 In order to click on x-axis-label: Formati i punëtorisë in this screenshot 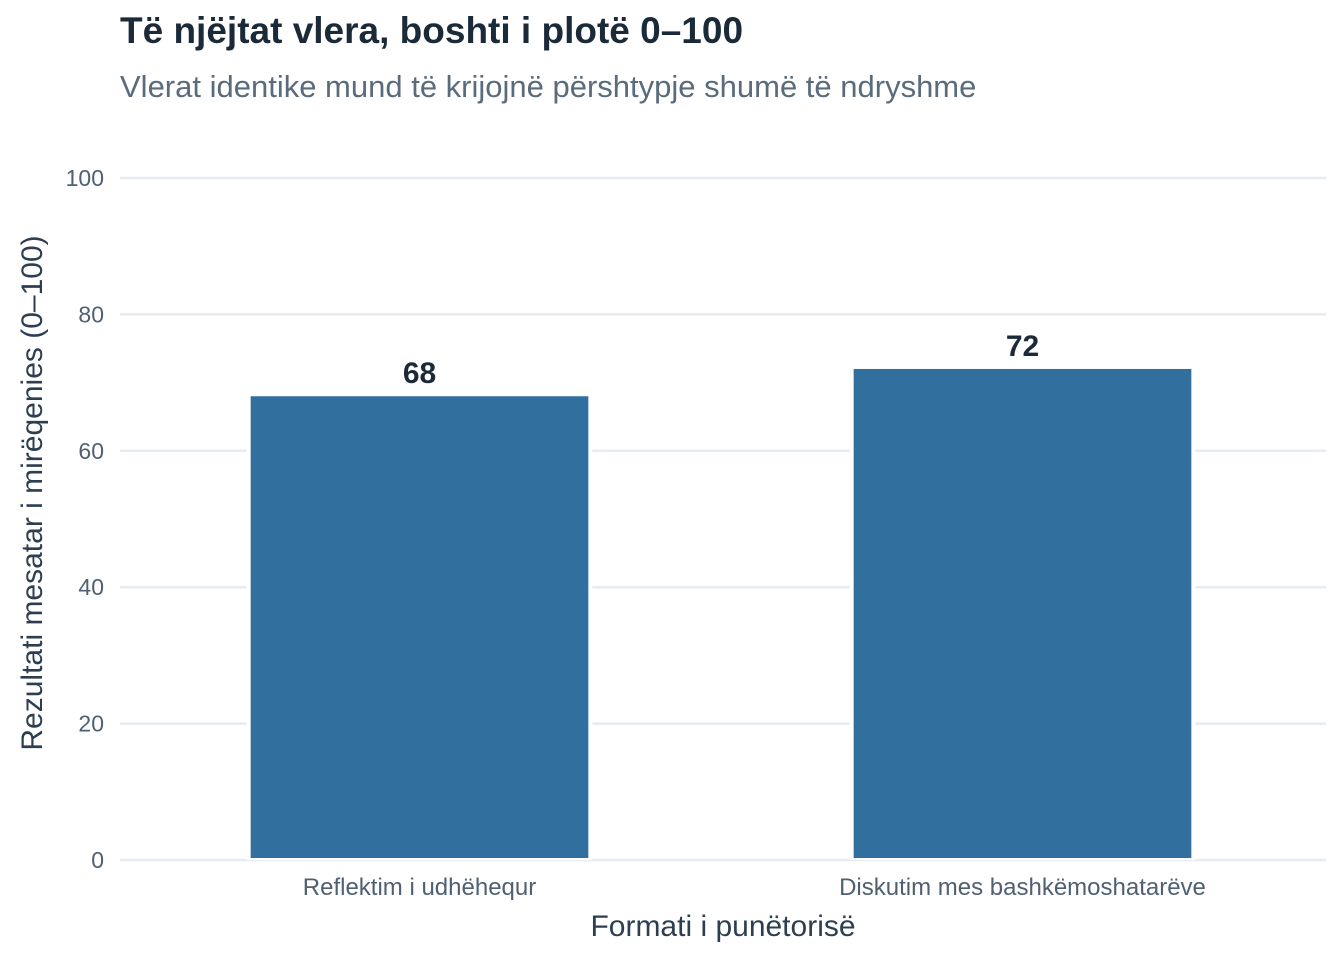, I will do `click(722, 926)`.